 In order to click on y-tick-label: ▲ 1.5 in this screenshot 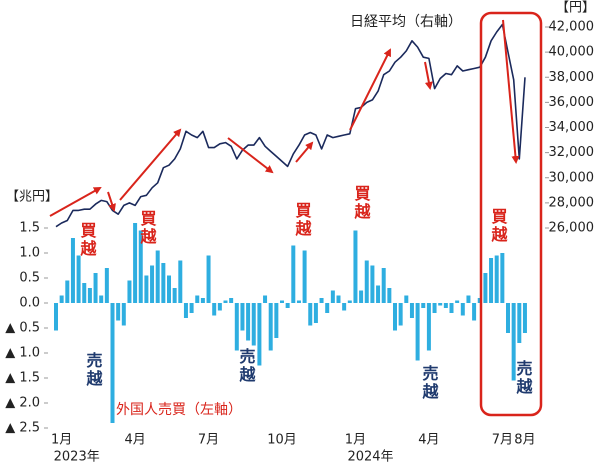, I will do `click(22, 378)`.